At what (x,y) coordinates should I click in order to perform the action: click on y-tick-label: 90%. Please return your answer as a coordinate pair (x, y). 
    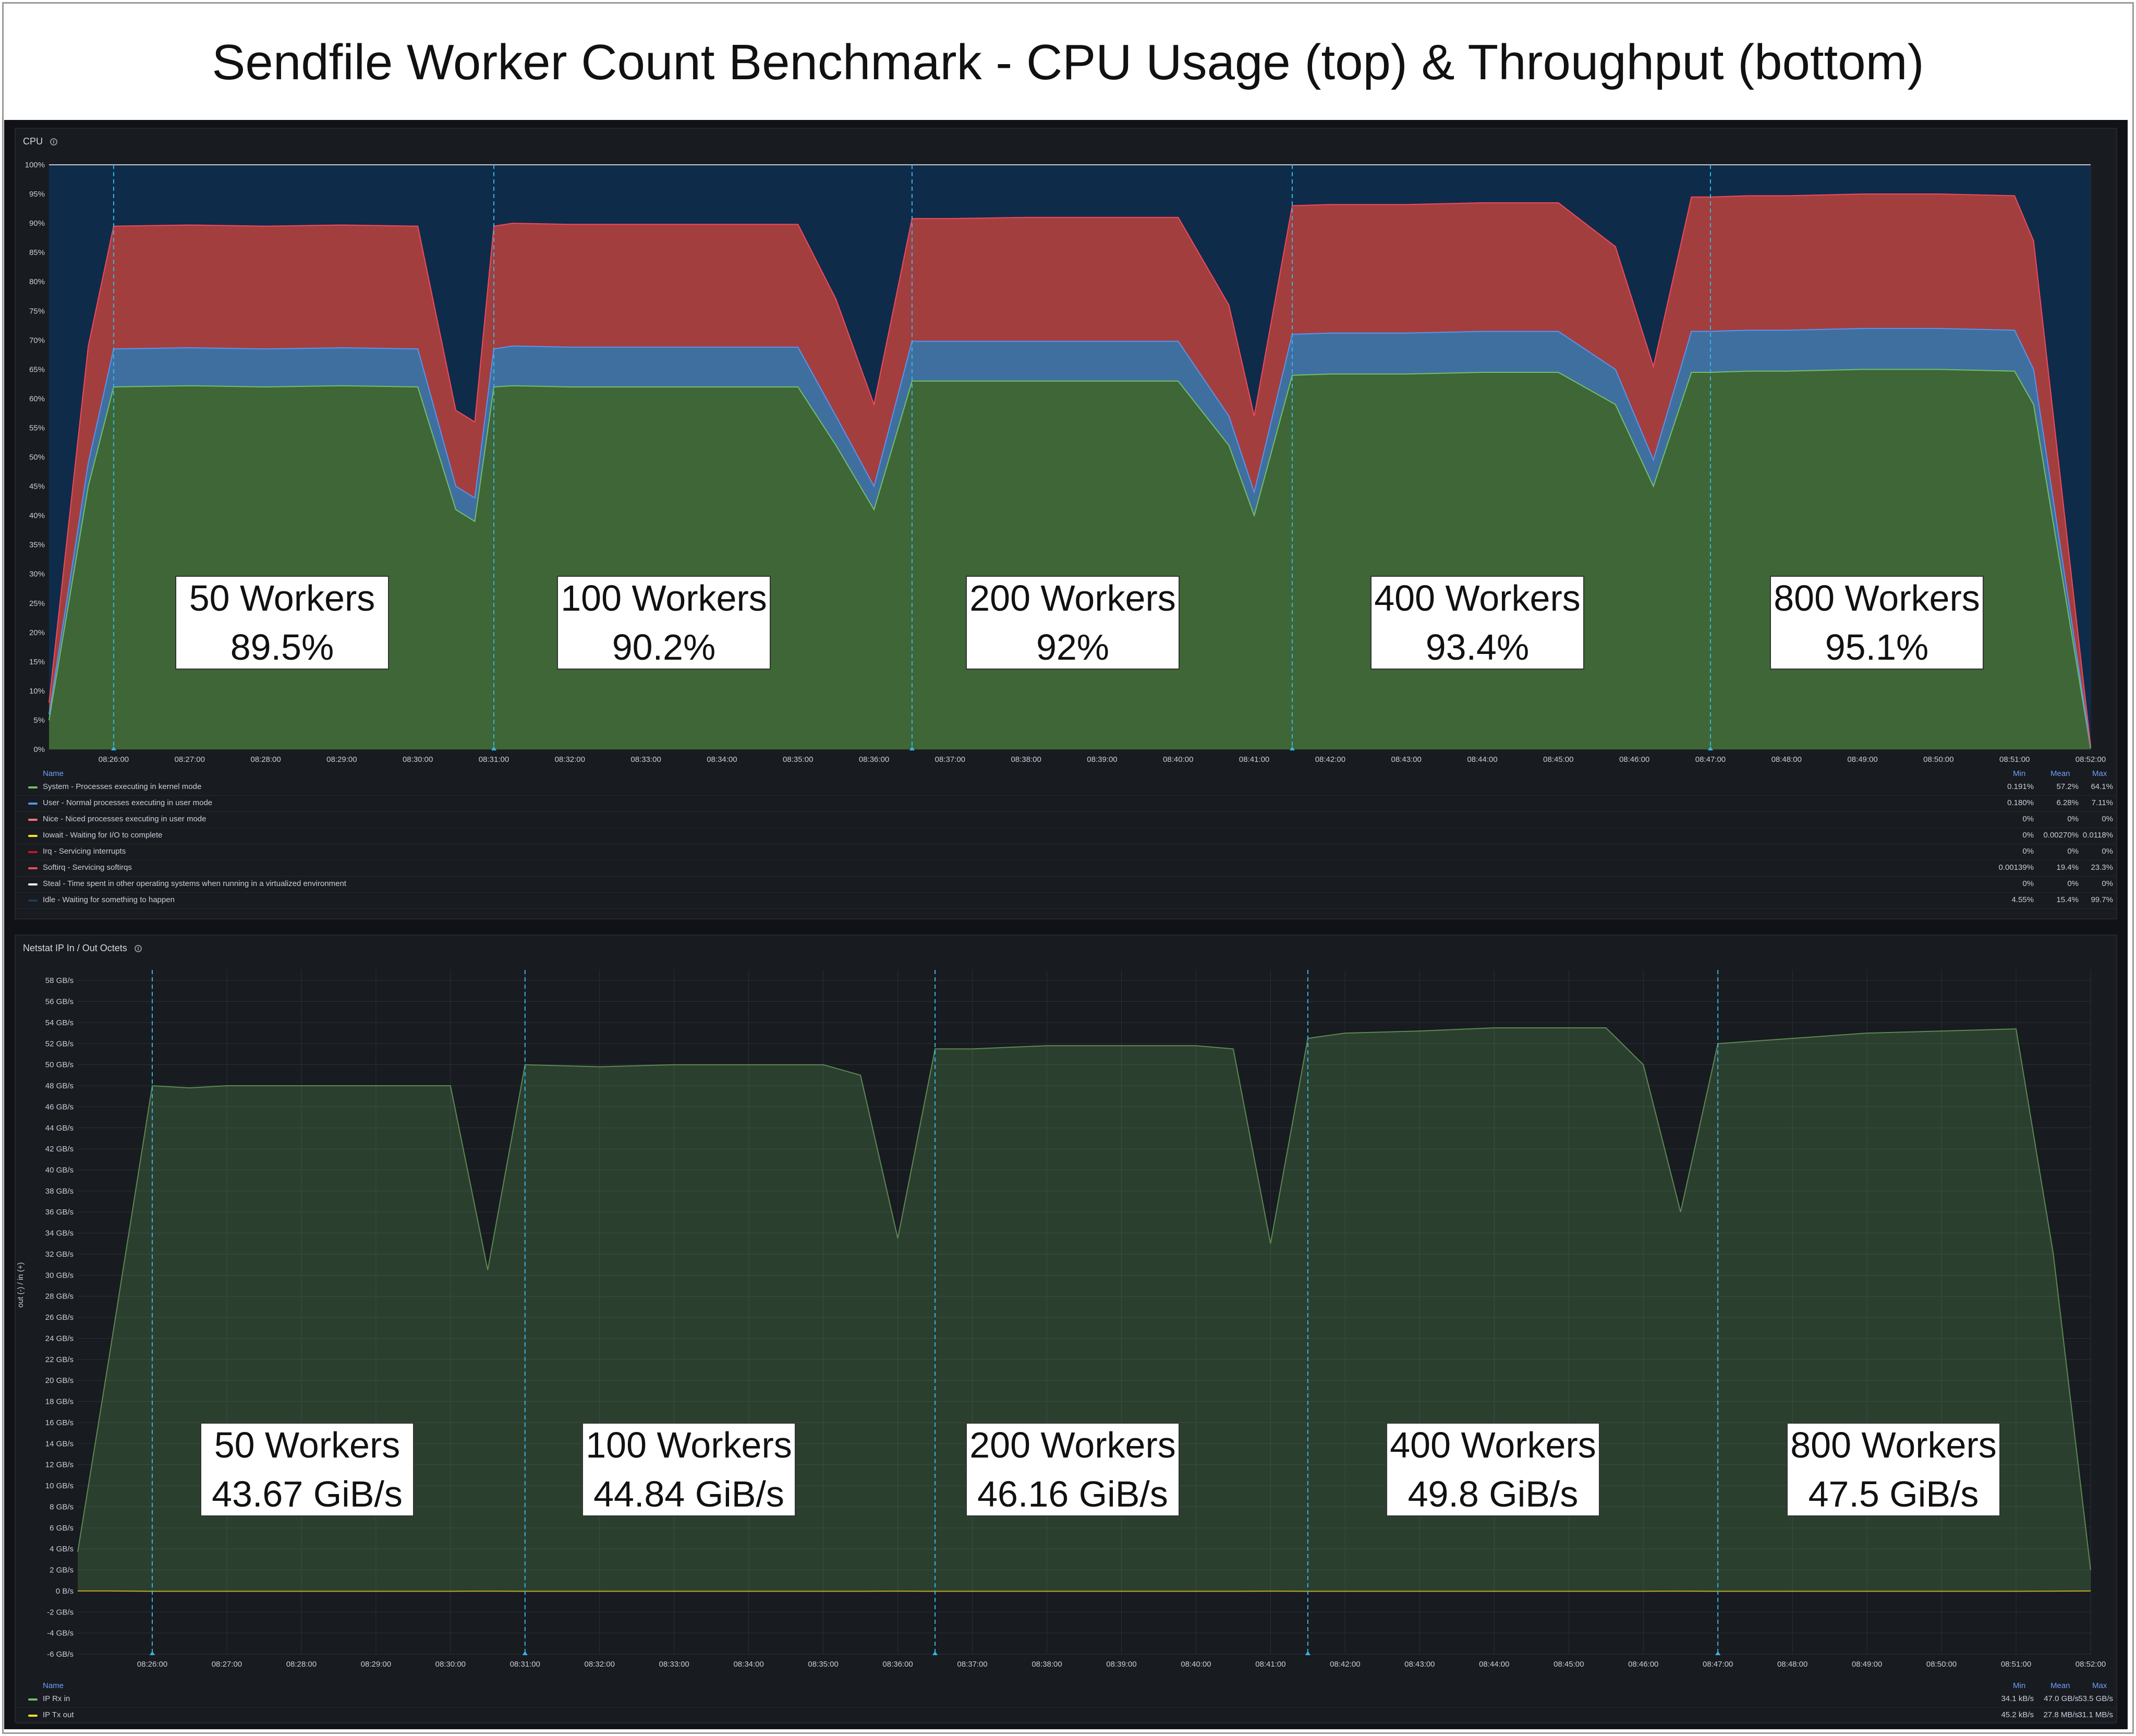
    Looking at the image, I should click on (37, 223).